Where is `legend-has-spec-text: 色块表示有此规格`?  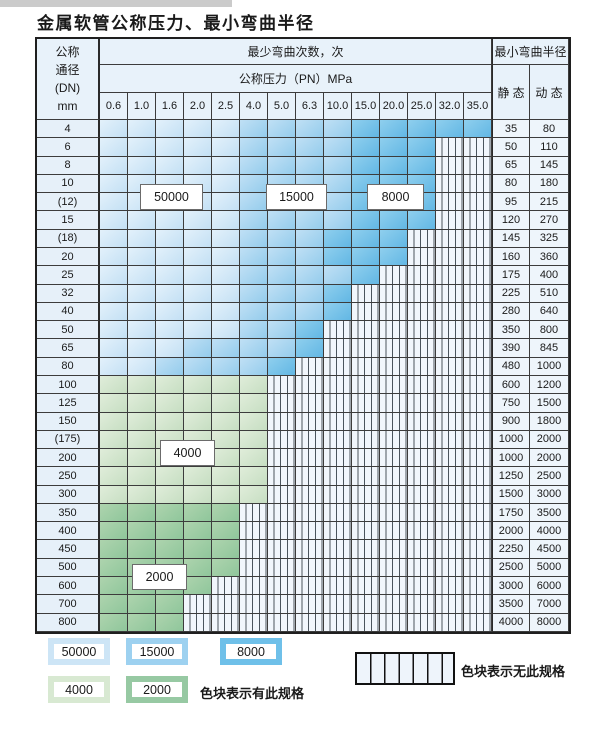 legend-has-spec-text: 色块表示有此规格 is located at coordinates (252, 693).